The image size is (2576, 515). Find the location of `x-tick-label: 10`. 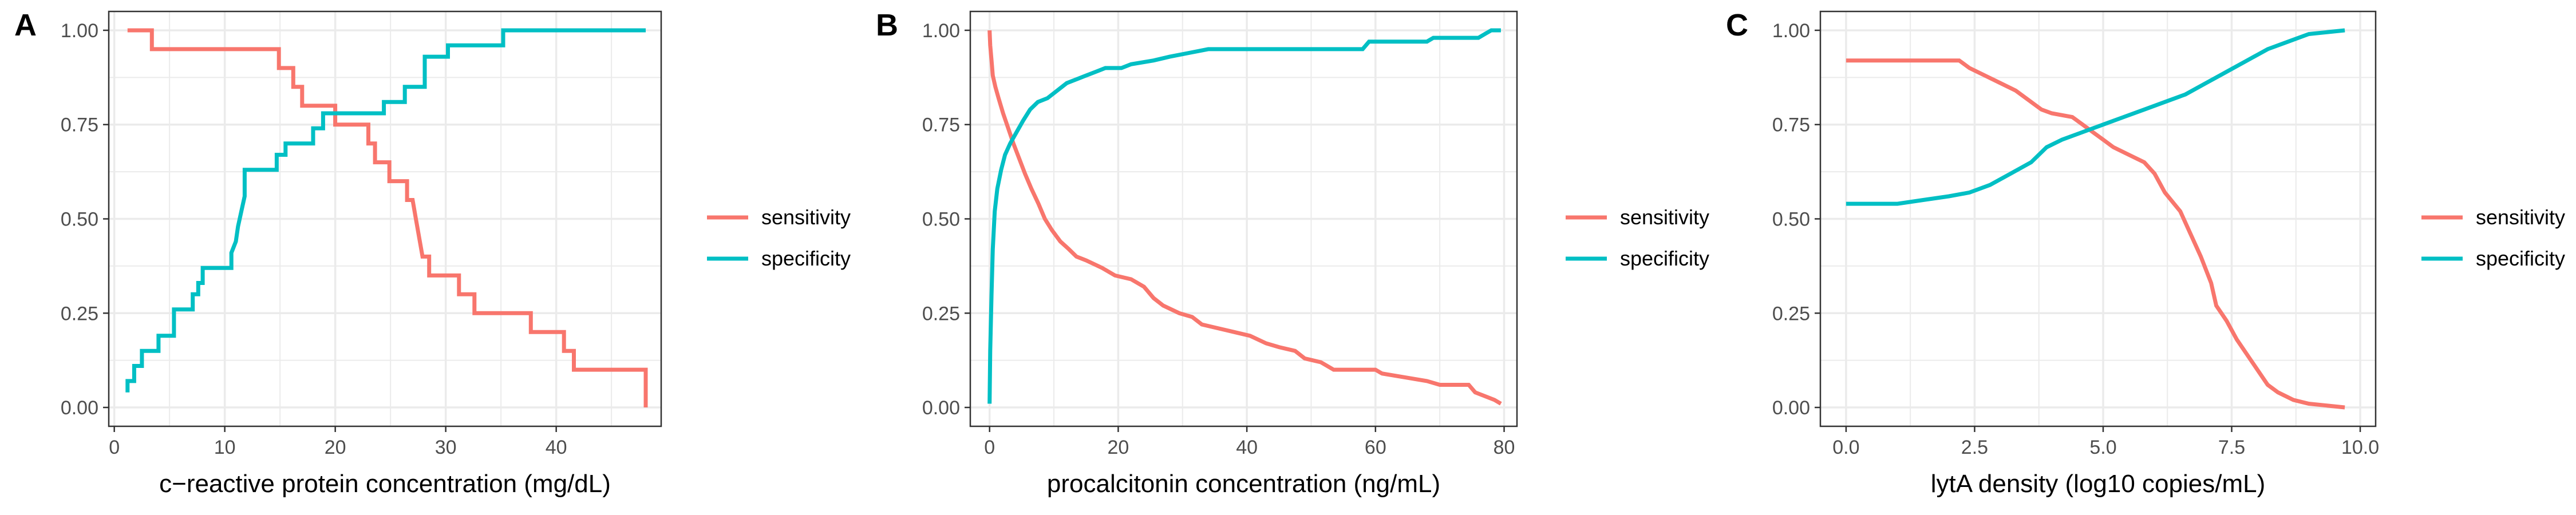

x-tick-label: 10 is located at coordinates (225, 447).